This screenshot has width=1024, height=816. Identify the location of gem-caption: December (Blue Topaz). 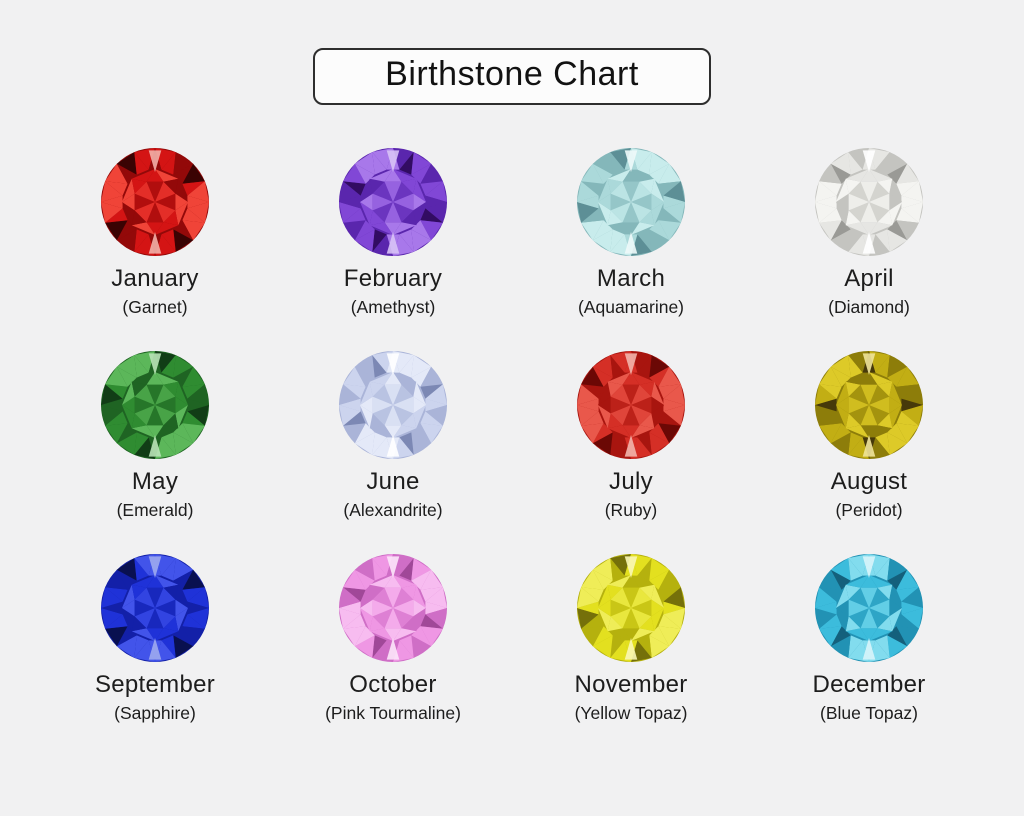
(869, 697).